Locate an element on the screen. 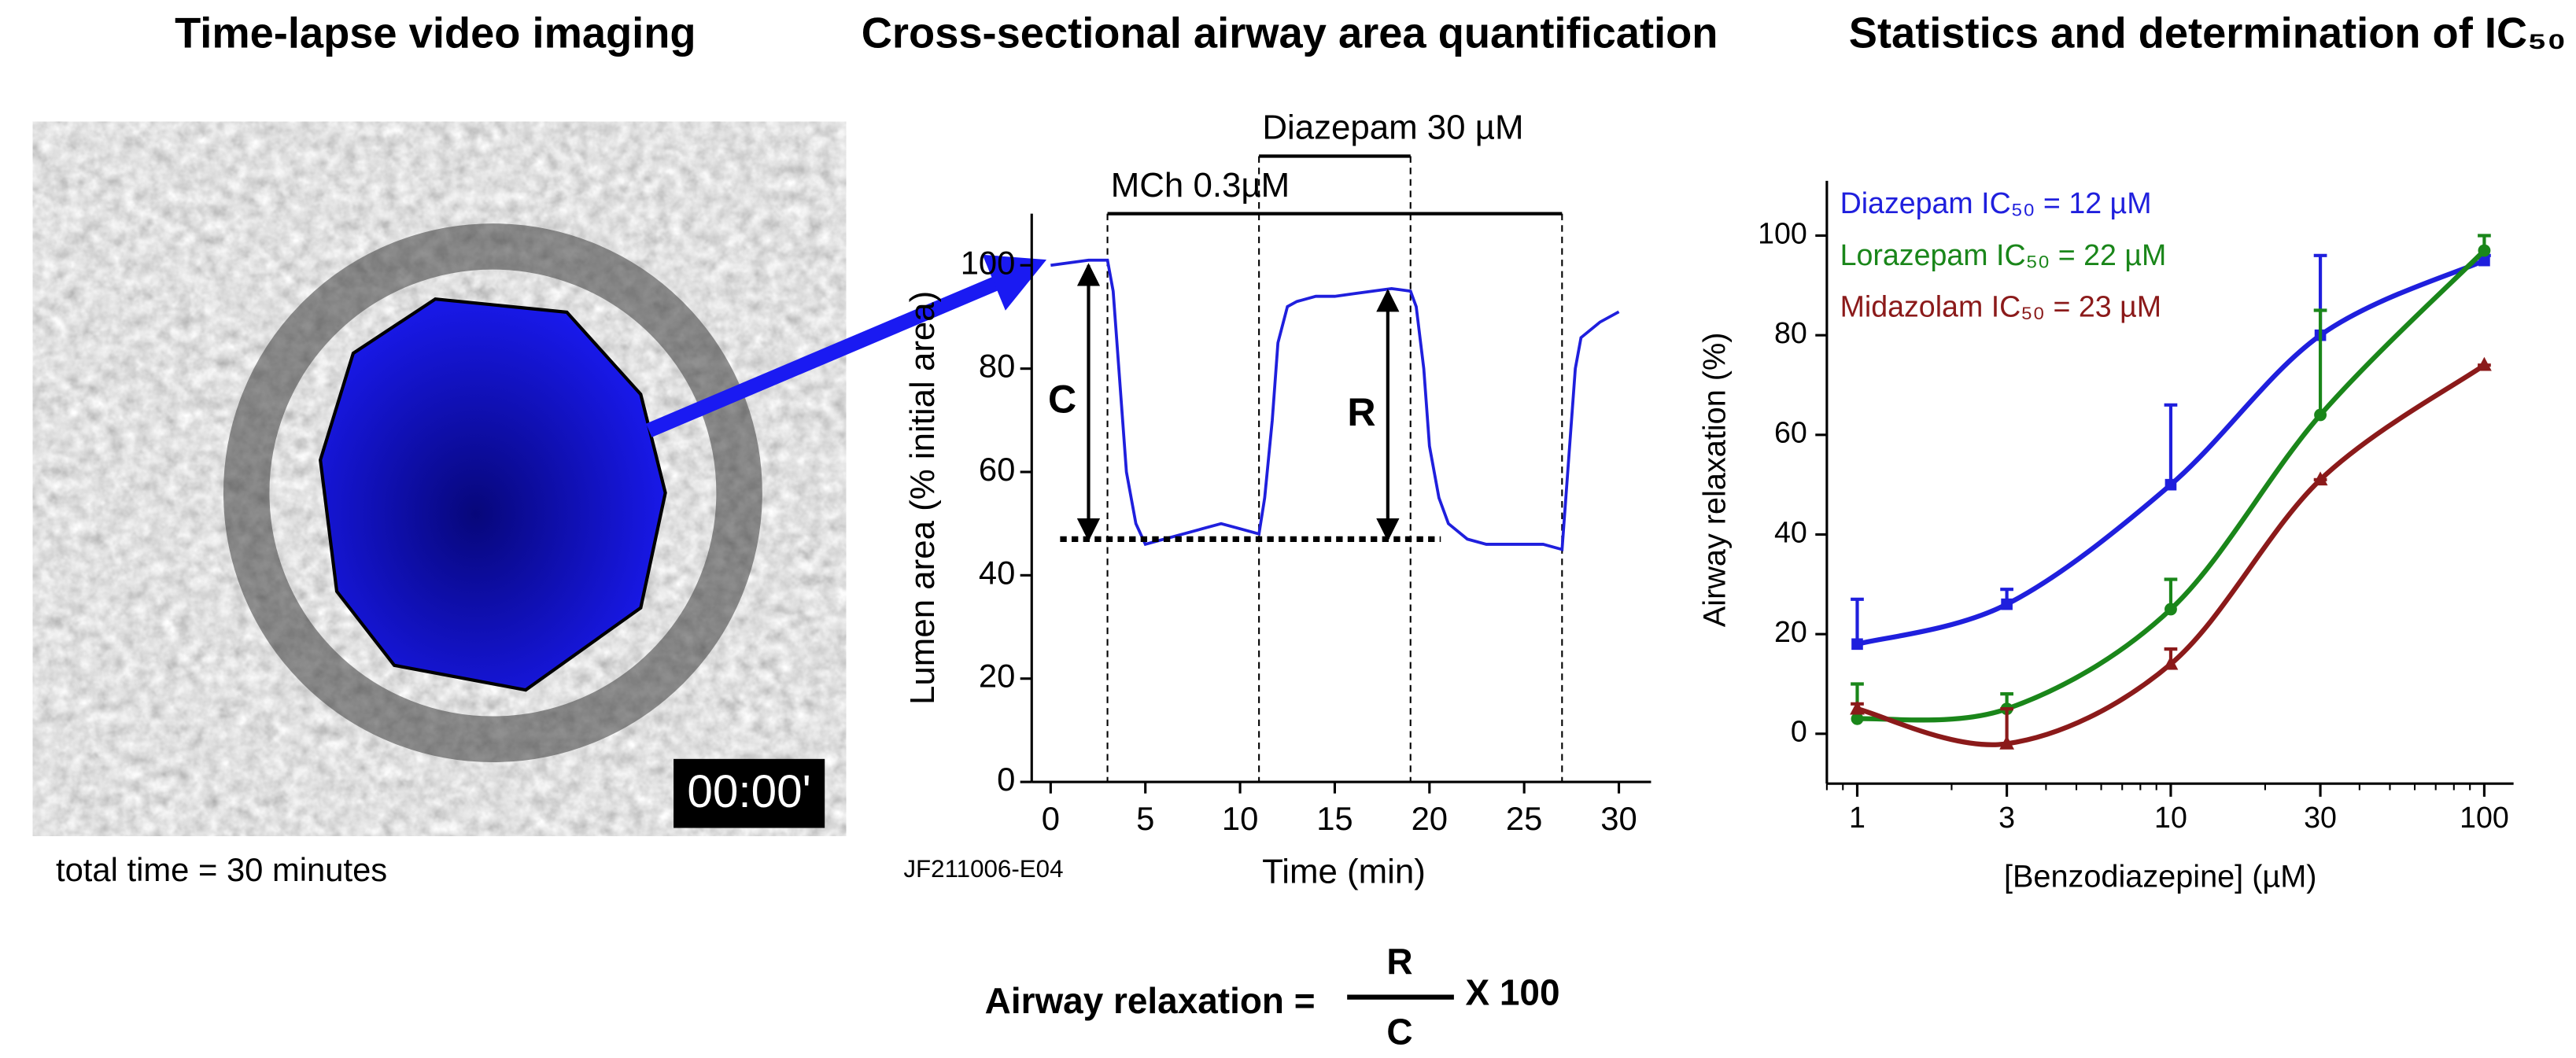 This screenshot has width=2576, height=1058. chart-title: Statistics and determination of IC₅₀ is located at coordinates (2208, 33).